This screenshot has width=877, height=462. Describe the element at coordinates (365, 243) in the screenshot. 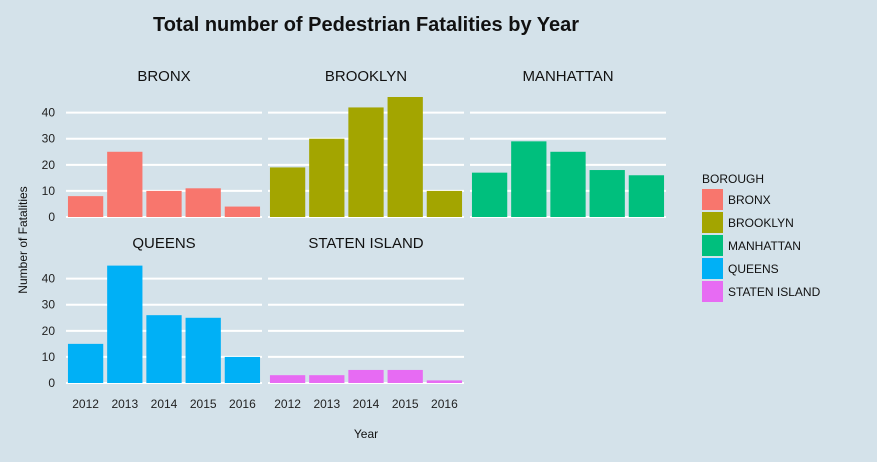

I see `facet-strip-label: STATEN ISLAND` at that location.